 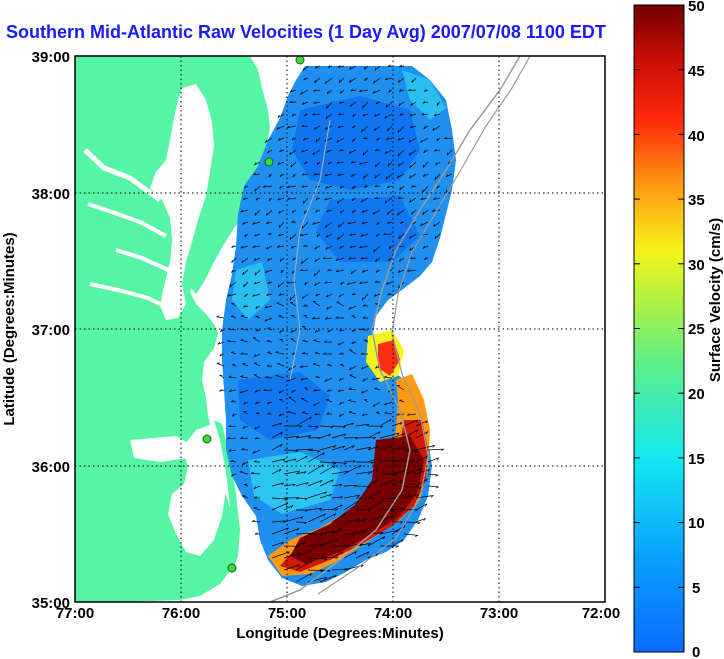 I want to click on outer-banks, so click(x=227, y=496).